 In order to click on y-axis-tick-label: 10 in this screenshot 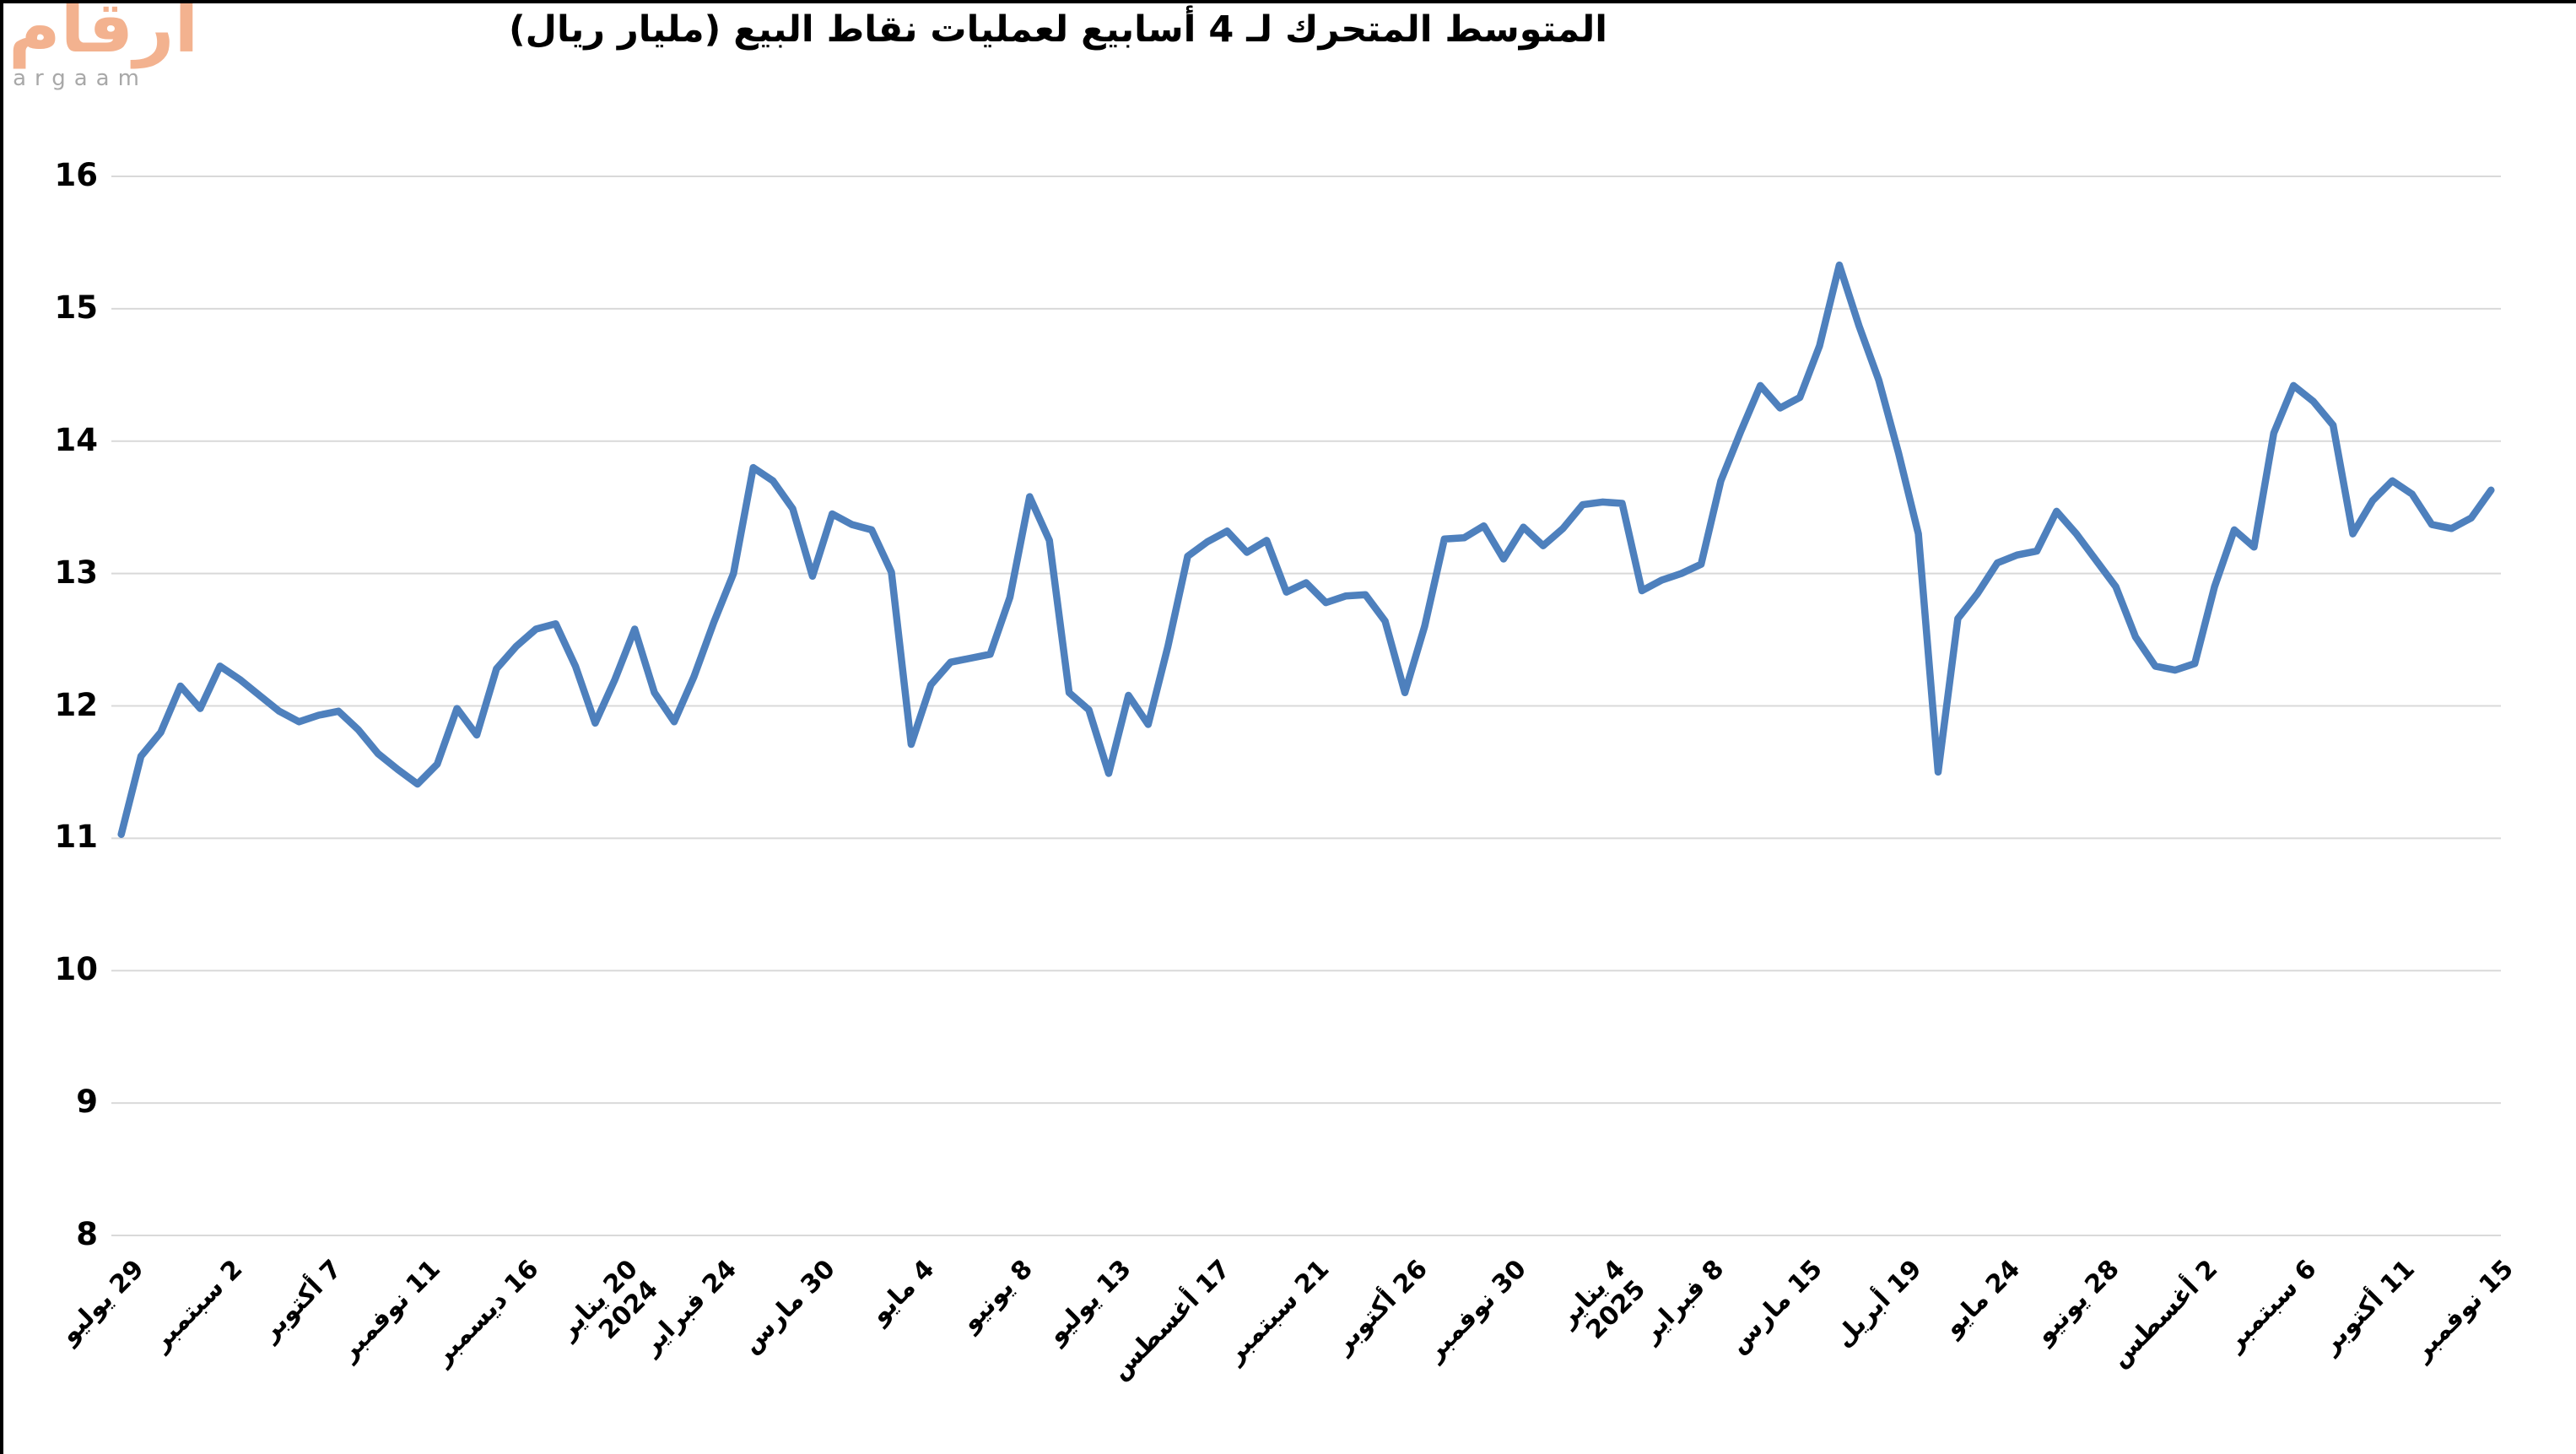, I will do `click(76, 969)`.